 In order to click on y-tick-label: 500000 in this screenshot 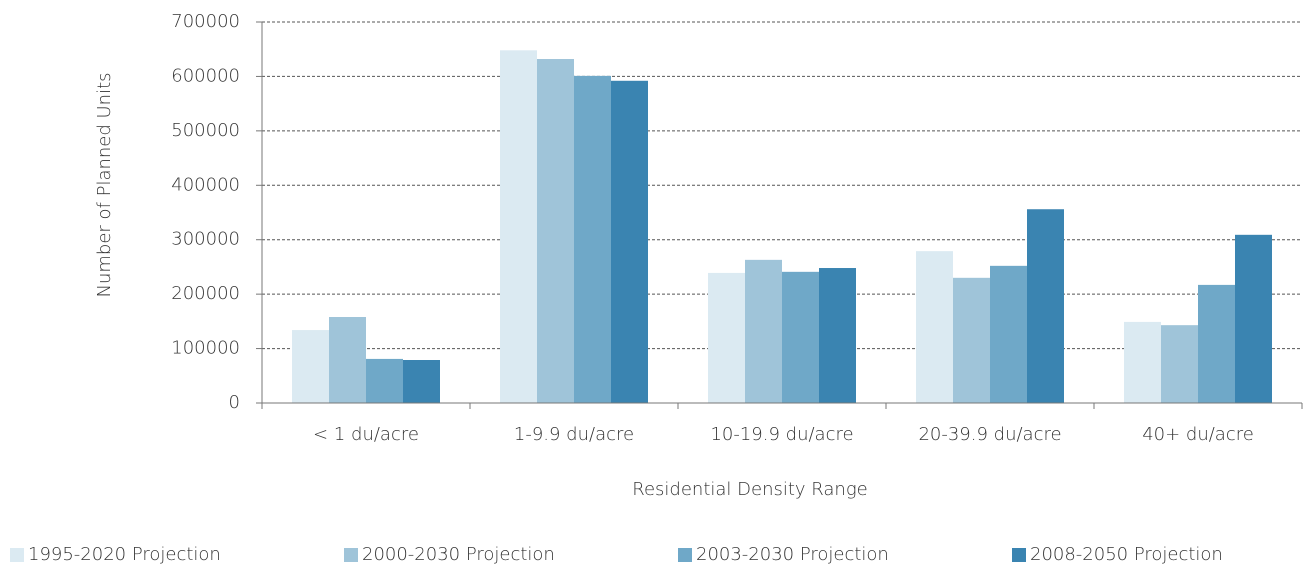, I will do `click(205, 130)`.